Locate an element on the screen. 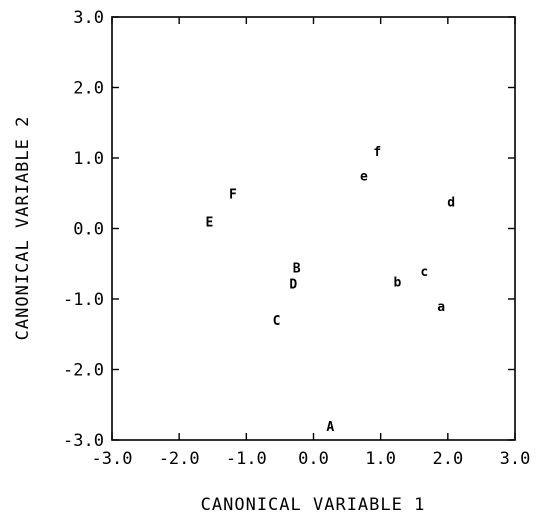 Image resolution: width=537 pixels, height=517 pixels. y-tick-label: 1.0 is located at coordinates (88, 159).